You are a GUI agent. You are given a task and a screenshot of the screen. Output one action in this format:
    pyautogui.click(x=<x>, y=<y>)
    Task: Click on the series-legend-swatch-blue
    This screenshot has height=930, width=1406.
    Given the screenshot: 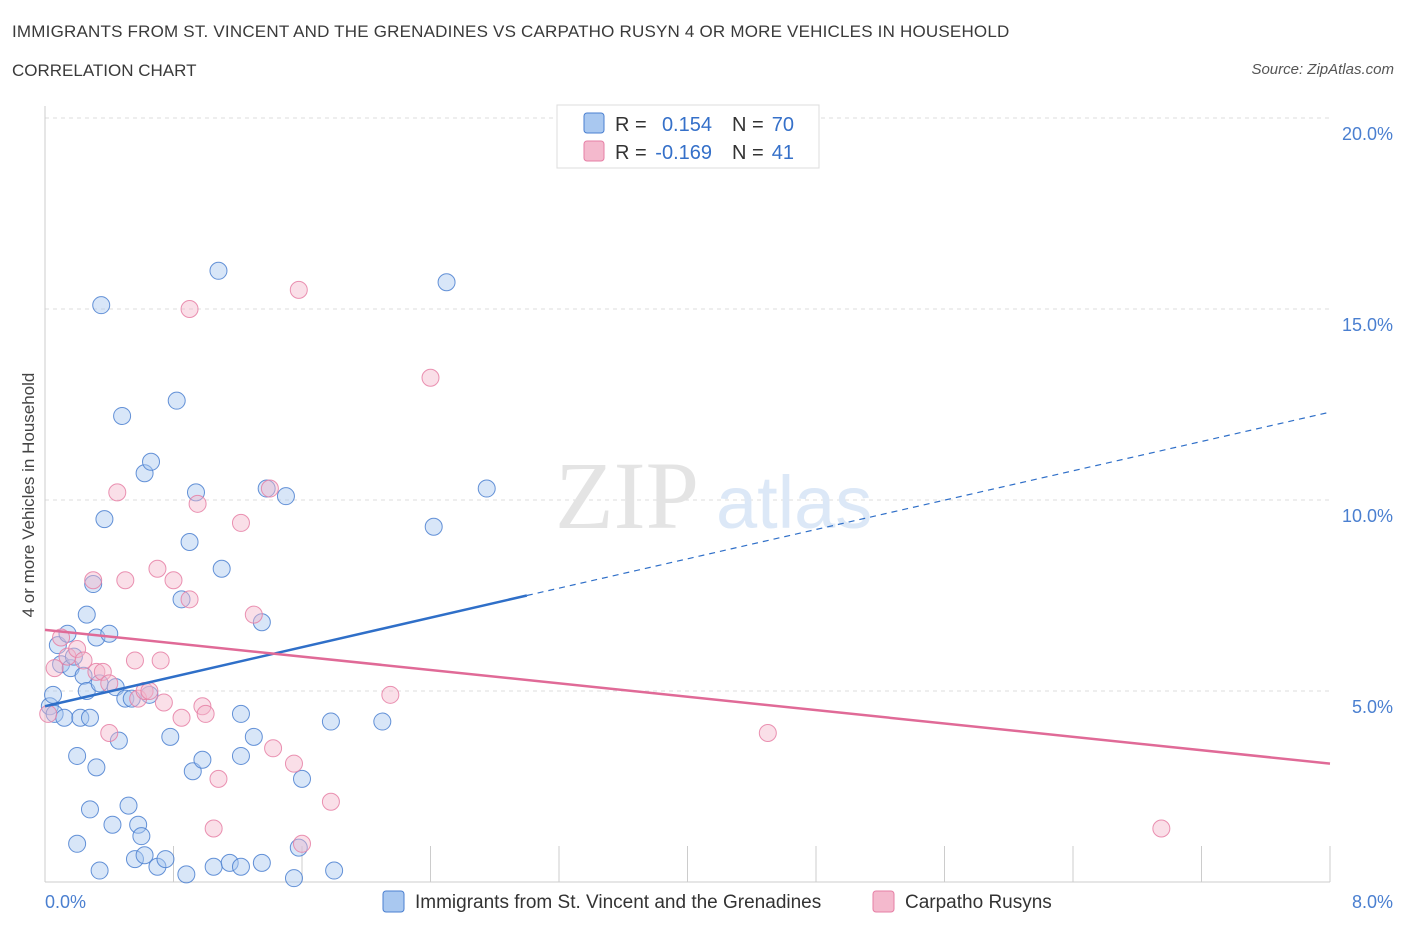 What is the action you would take?
    pyautogui.click(x=393, y=901)
    